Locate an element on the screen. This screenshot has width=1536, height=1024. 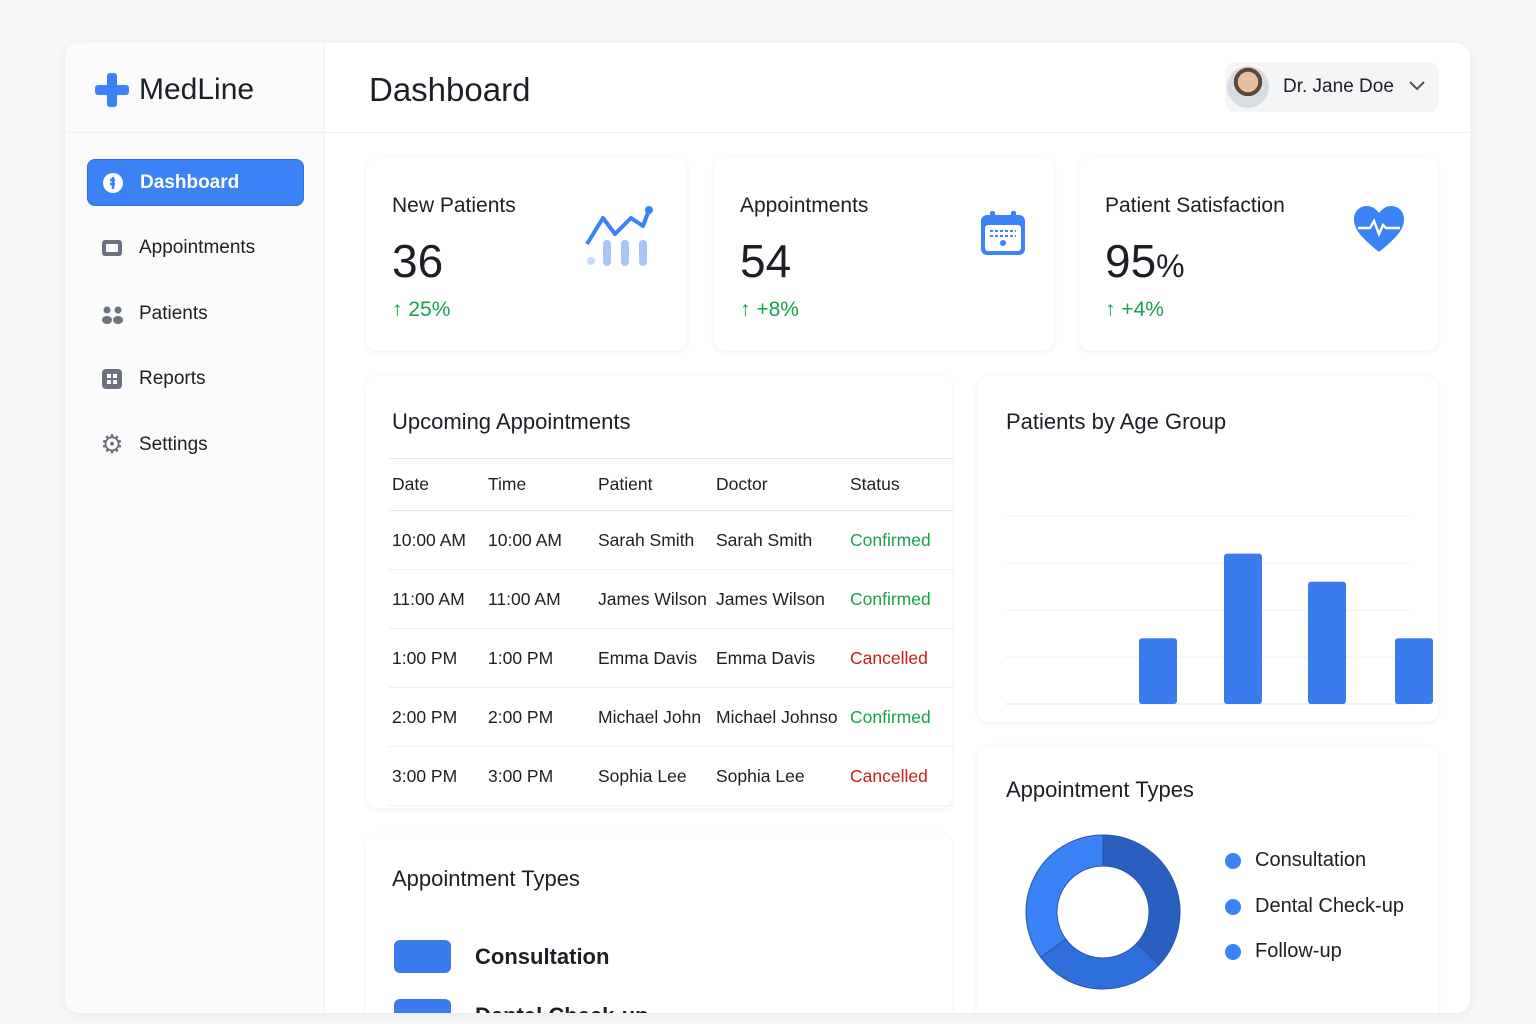
sidebar-item-label: Patients is located at coordinates (173, 313).